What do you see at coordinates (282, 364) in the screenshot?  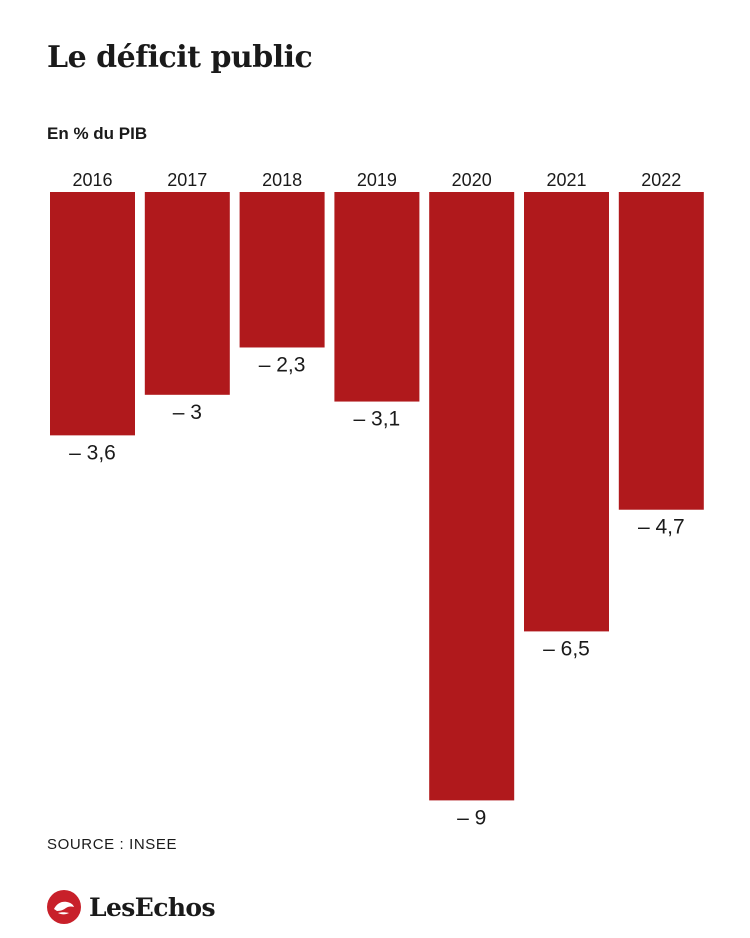 I see `data-label: – 2,3` at bounding box center [282, 364].